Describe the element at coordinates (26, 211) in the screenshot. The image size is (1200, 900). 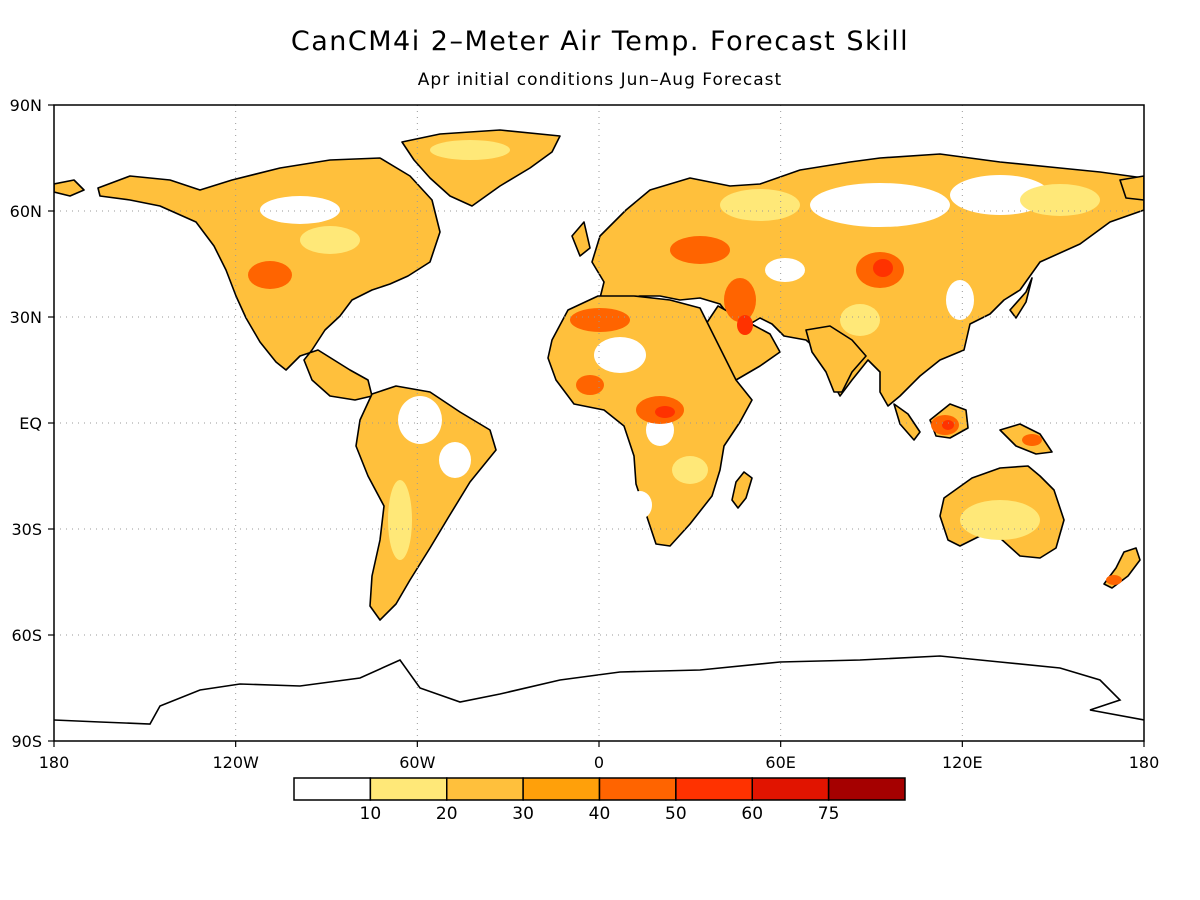
I see `lat-tick-label: 60N` at that location.